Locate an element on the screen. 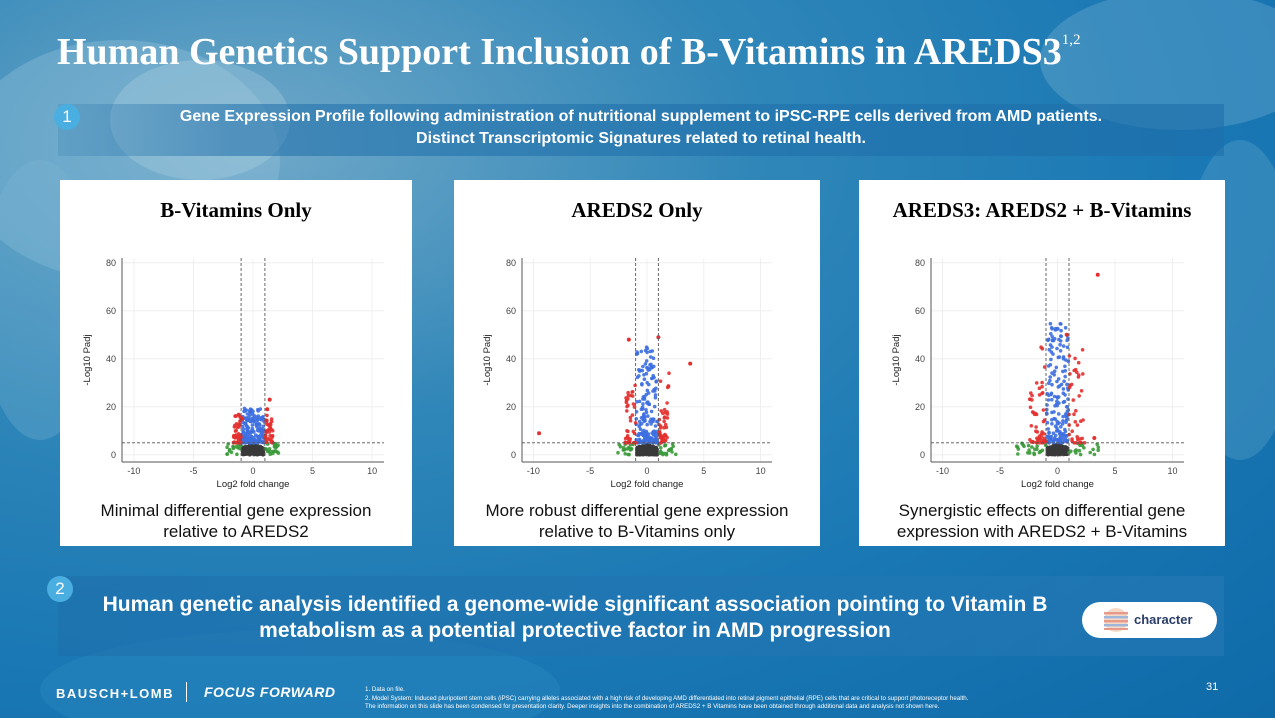 The width and height of the screenshot is (1275, 718). partner-logo-text: character is located at coordinates (1163, 619).